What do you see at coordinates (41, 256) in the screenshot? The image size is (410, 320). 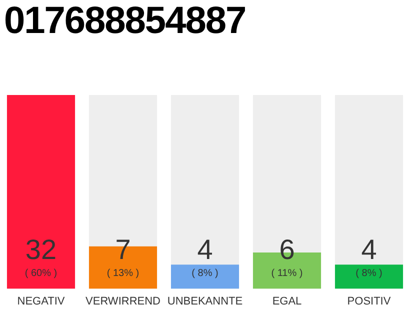 I see `data-label: 32 ( 60% )` at bounding box center [41, 256].